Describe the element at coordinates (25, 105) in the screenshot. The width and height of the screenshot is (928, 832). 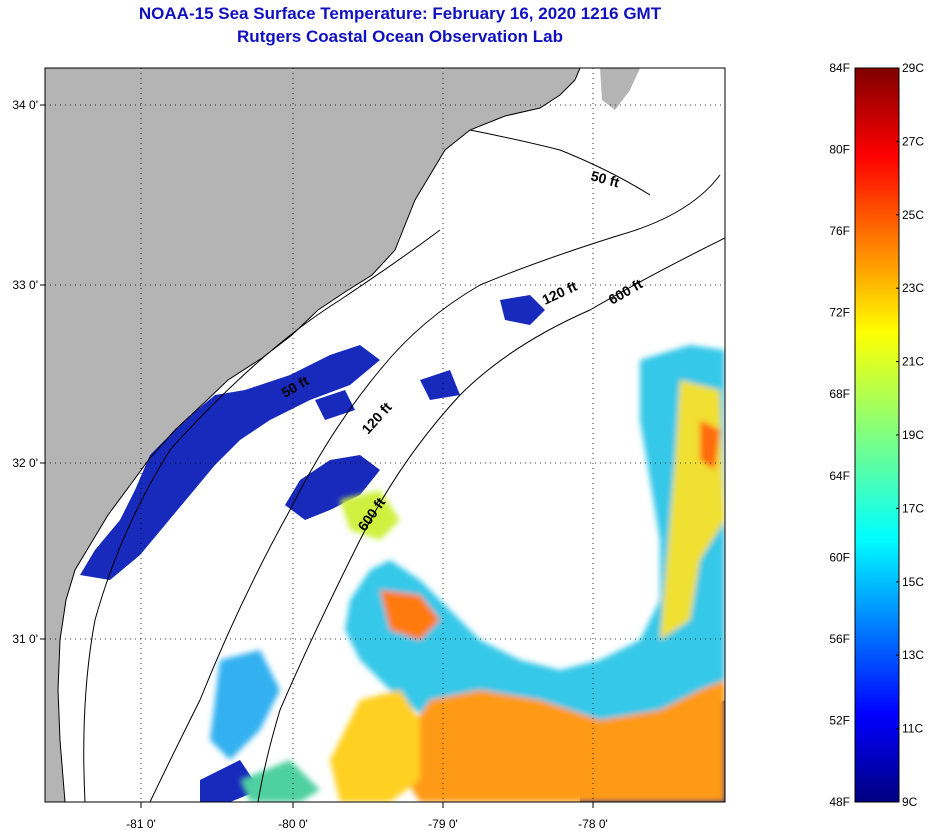
I see `lat-label-34: 34 0'` at that location.